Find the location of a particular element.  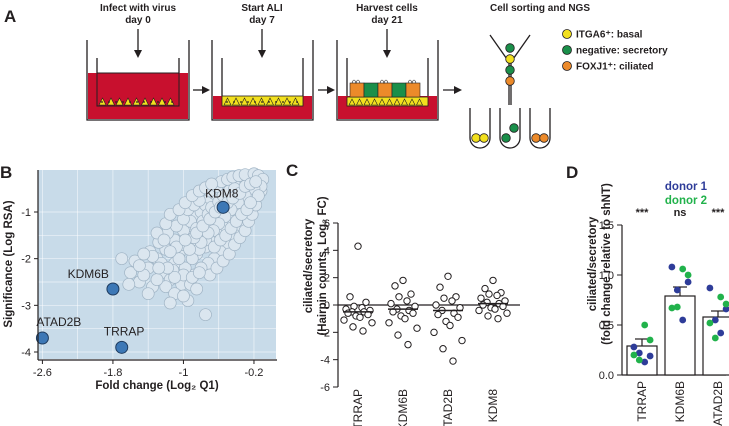

y-tick-label: -4 is located at coordinates (26, 353).